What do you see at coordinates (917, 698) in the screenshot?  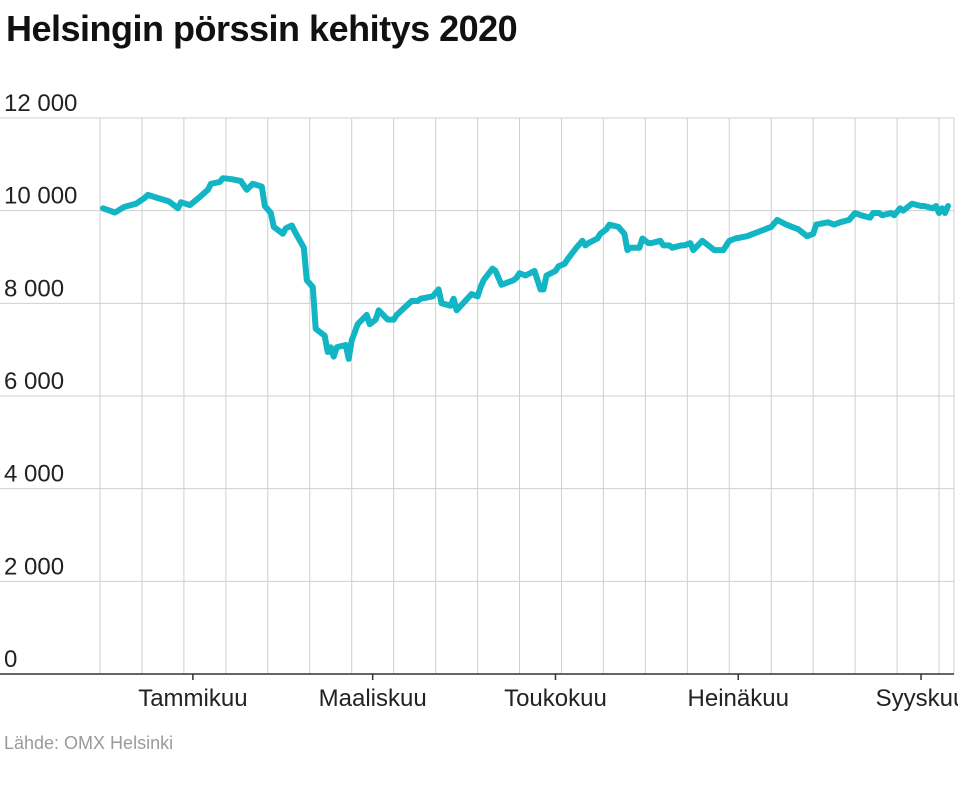 I see `x-tick-label: Syyskuu` at bounding box center [917, 698].